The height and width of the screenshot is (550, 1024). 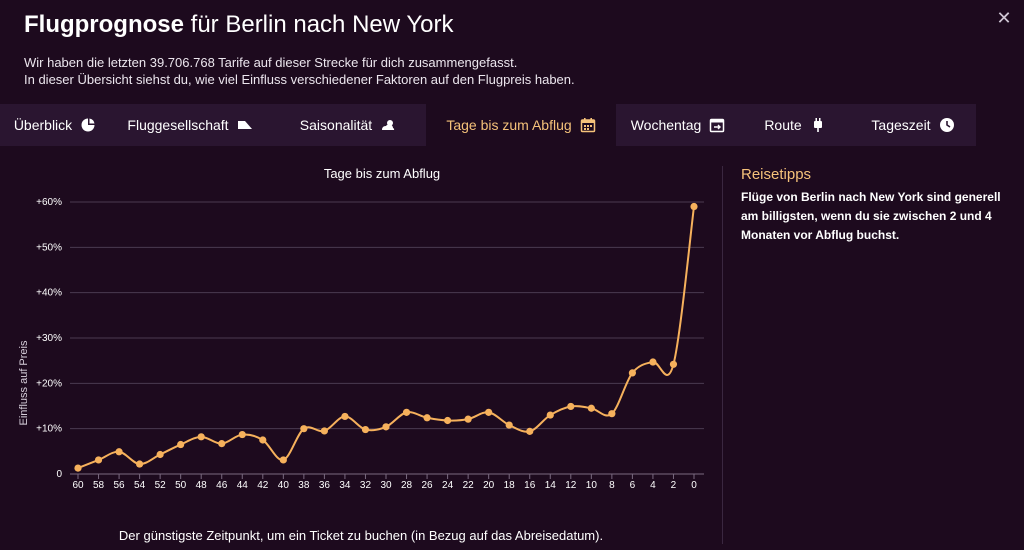 I want to click on chart-title: Tage bis zum Abflug, so click(x=382, y=173).